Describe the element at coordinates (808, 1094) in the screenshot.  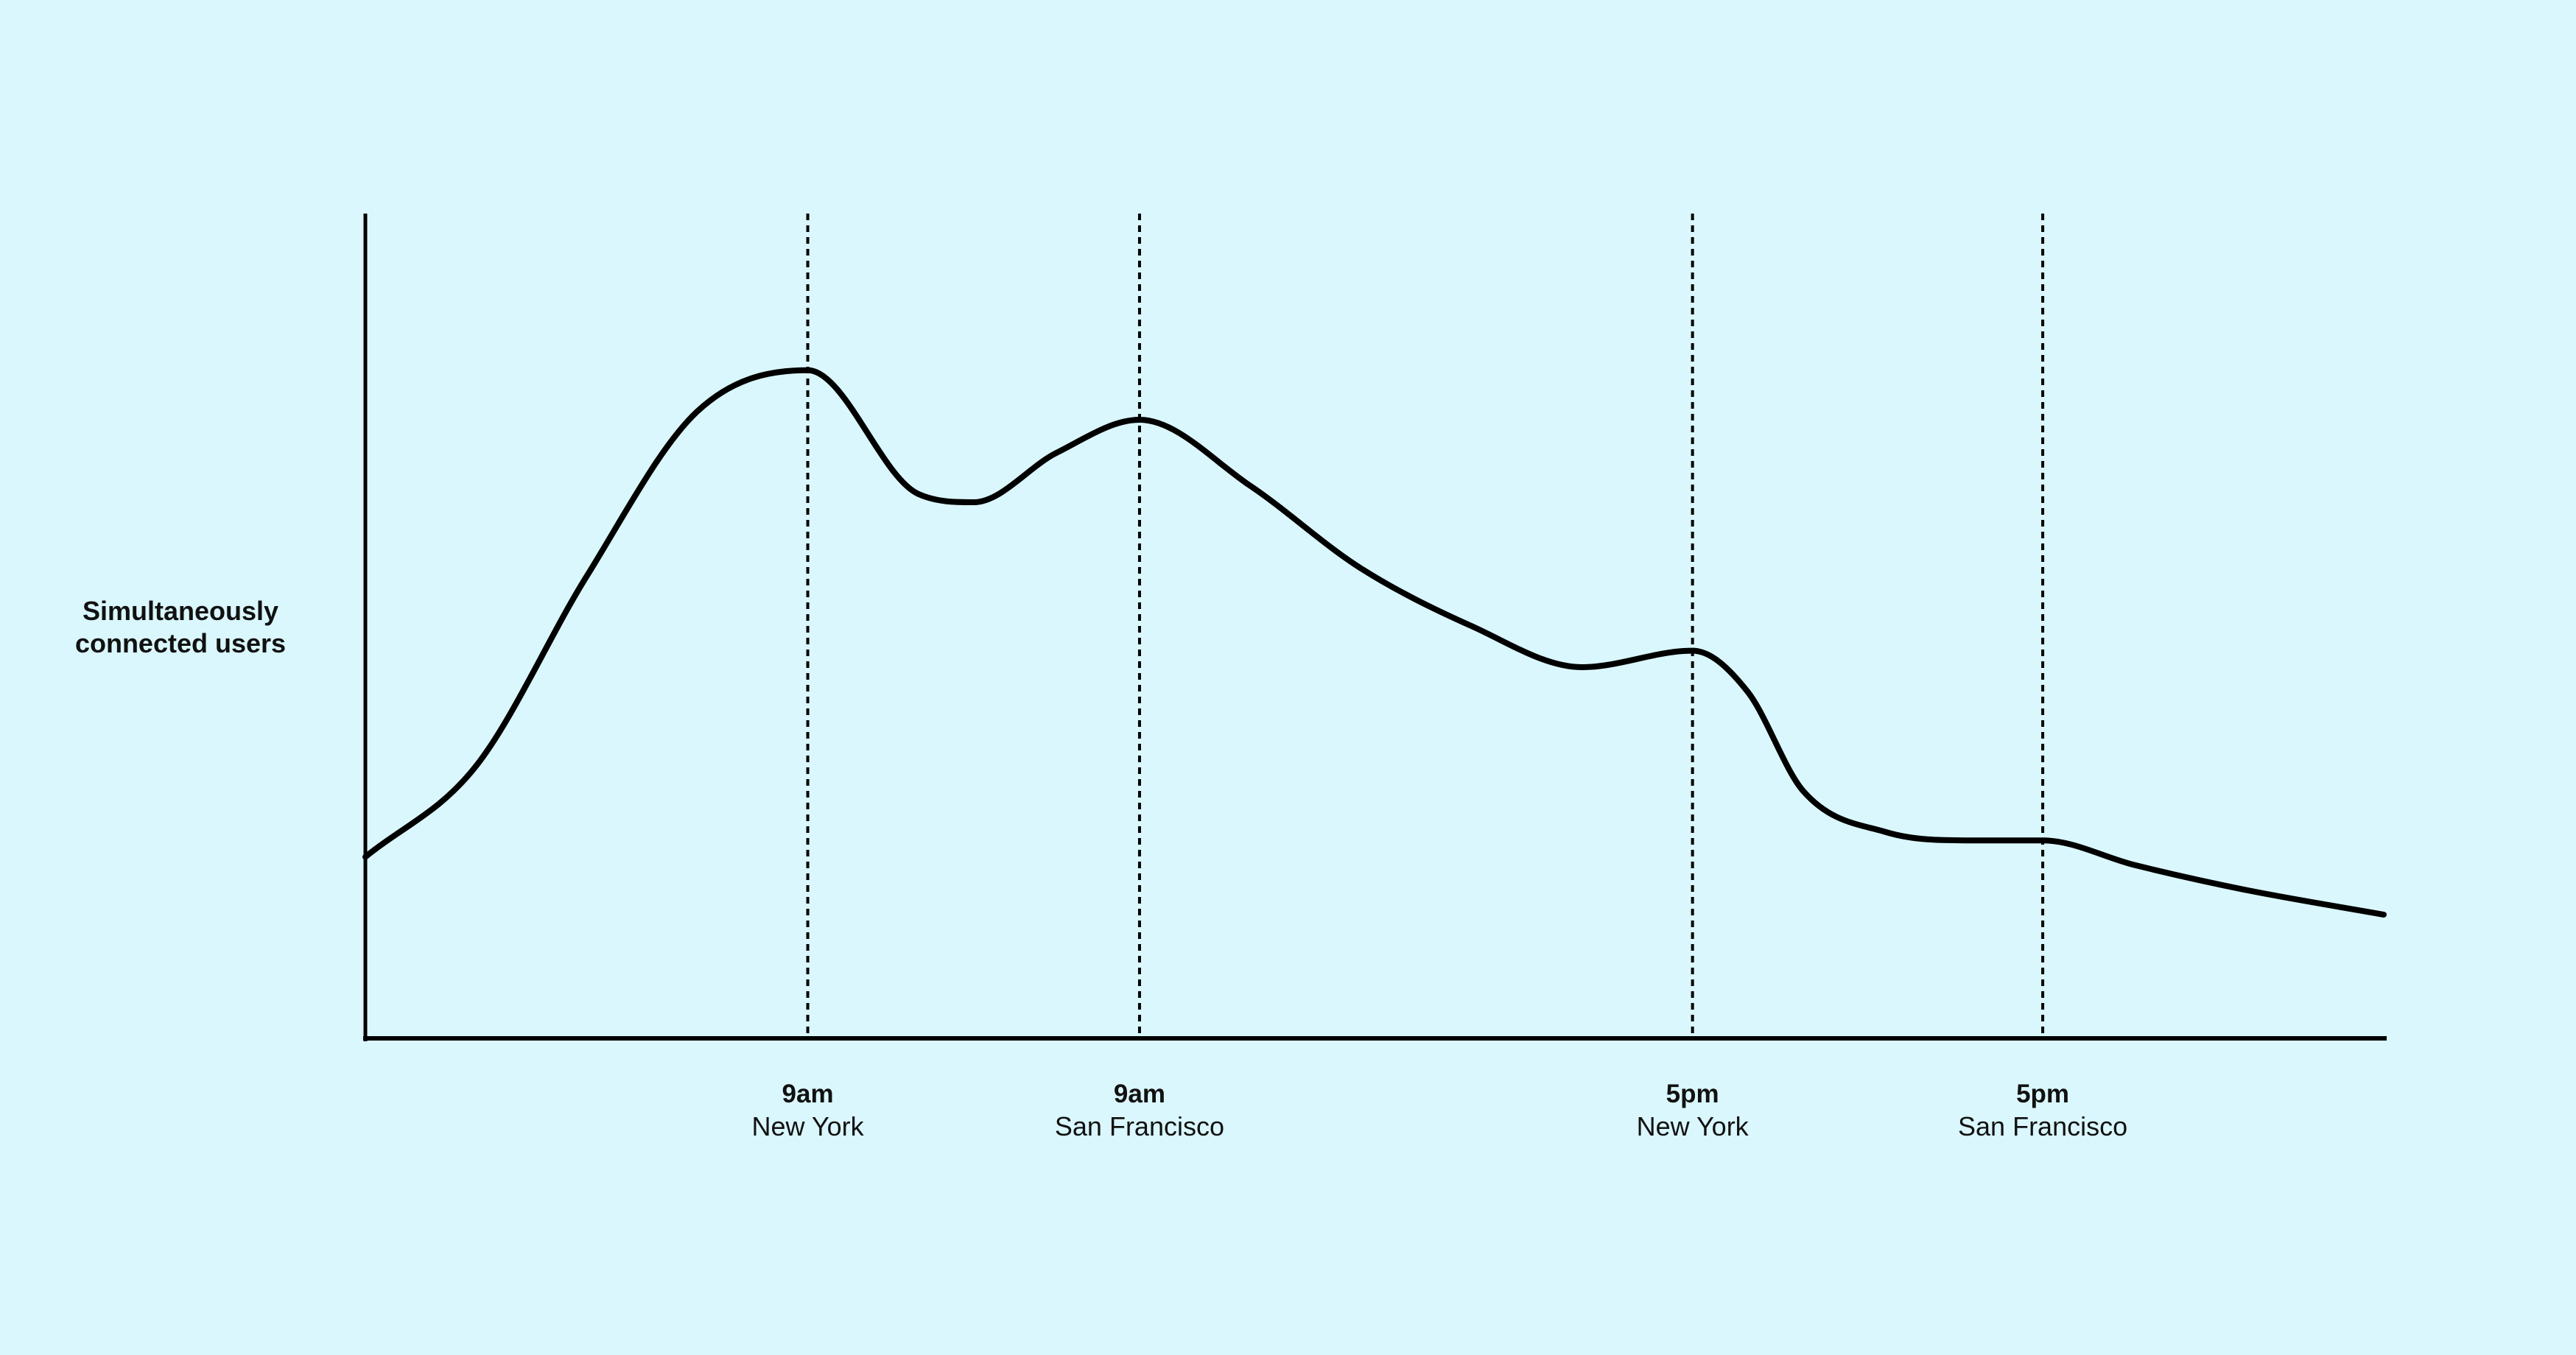
I see `x-tick-time-1: 9am` at that location.